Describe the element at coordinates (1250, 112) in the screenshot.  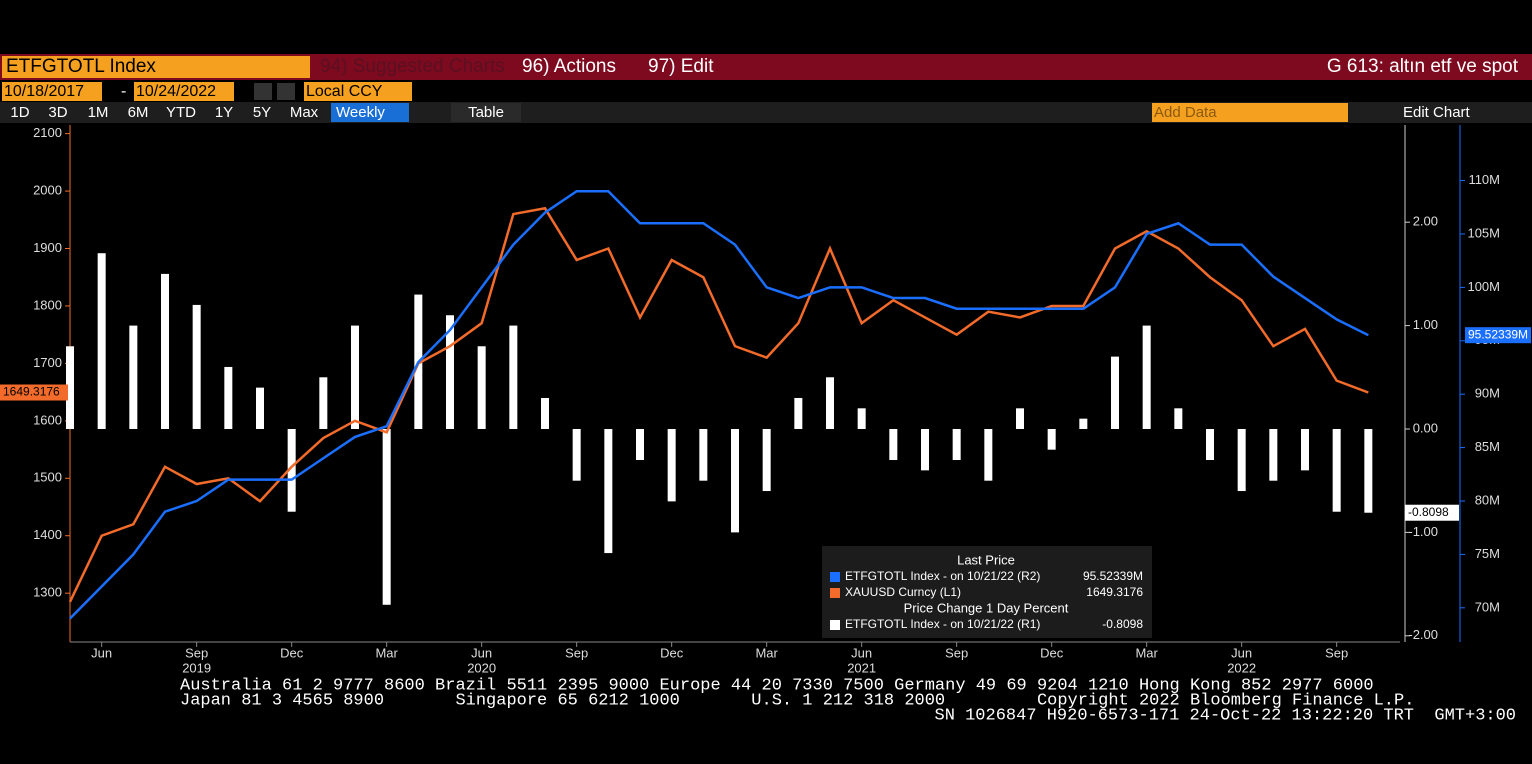
I see `add-data-box` at that location.